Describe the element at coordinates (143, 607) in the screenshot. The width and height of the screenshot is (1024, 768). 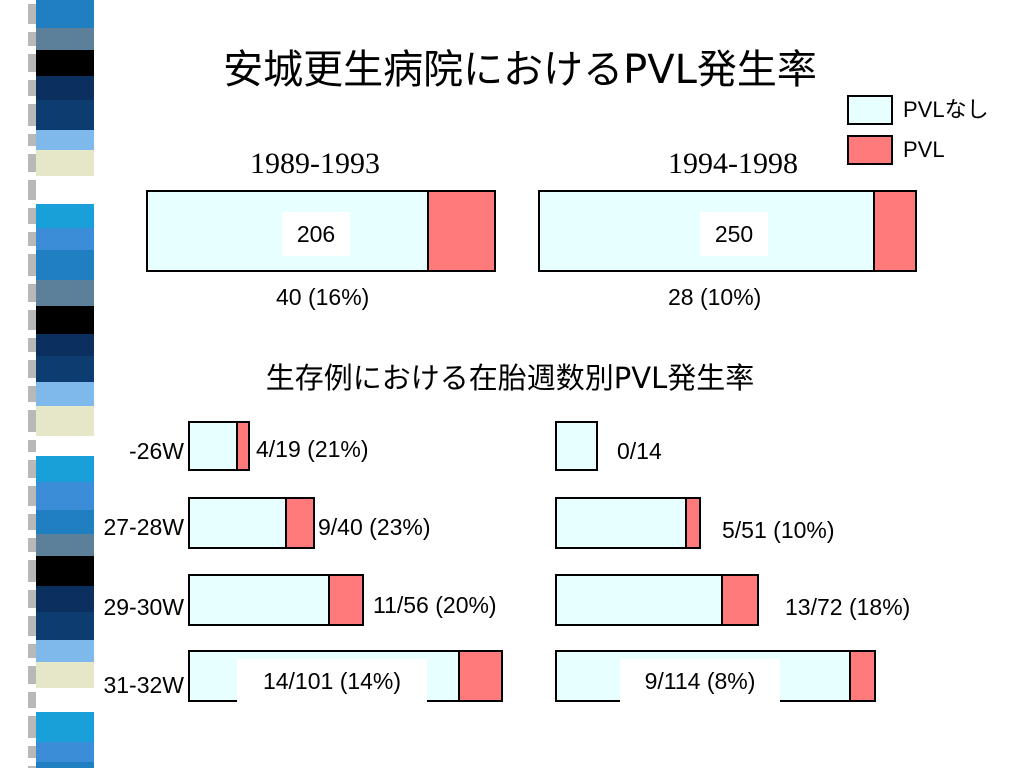
I see `week-label: 29-30W` at that location.